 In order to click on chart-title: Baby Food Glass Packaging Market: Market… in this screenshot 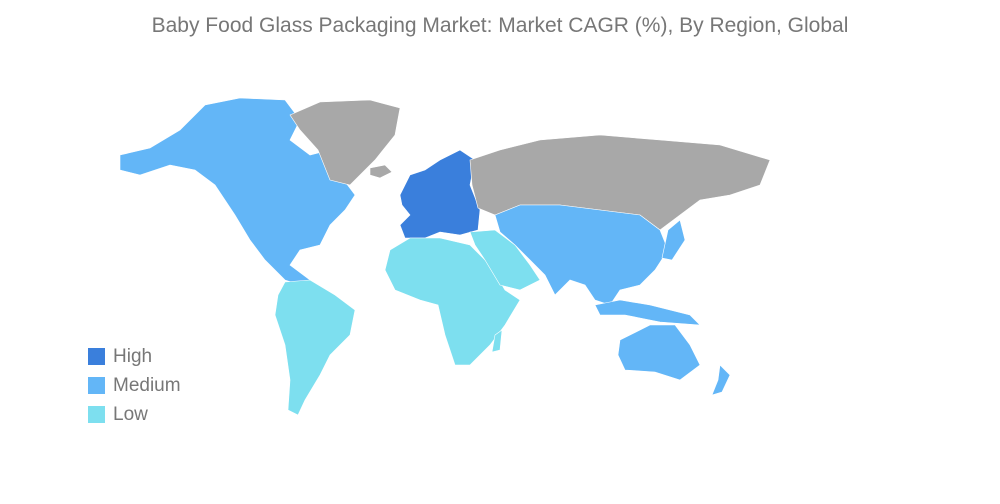, I will do `click(500, 25)`.